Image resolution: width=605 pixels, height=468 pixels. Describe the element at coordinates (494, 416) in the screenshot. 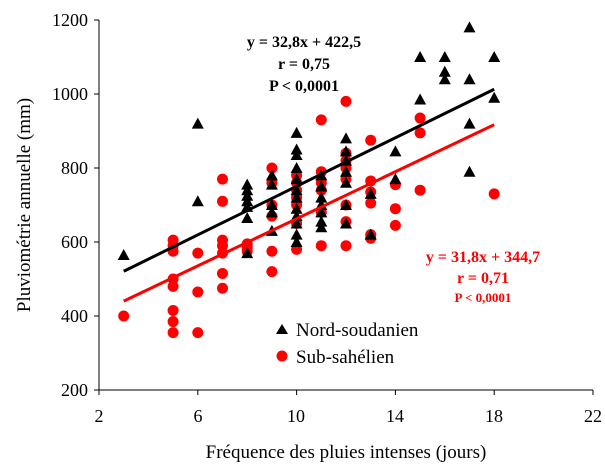

I see `x-tick-label: 18` at that location.